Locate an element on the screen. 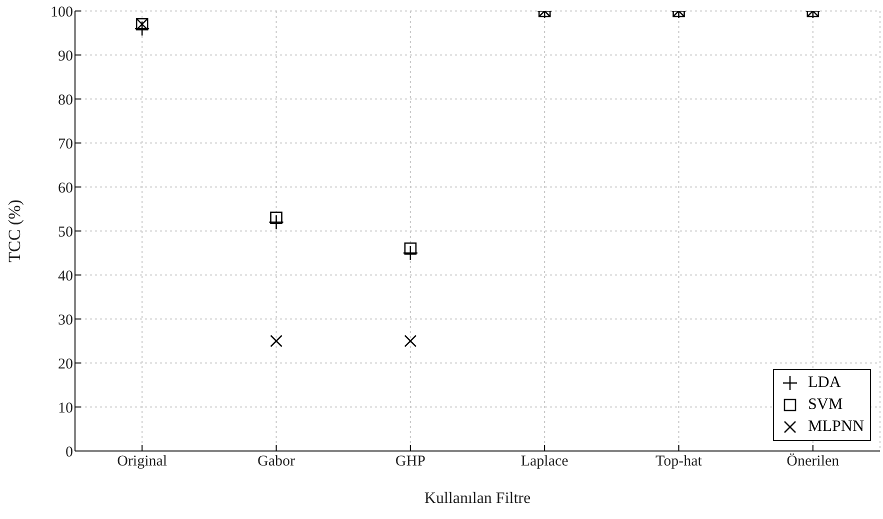 The height and width of the screenshot is (519, 883). x-tick-label: Top-hat is located at coordinates (679, 462).